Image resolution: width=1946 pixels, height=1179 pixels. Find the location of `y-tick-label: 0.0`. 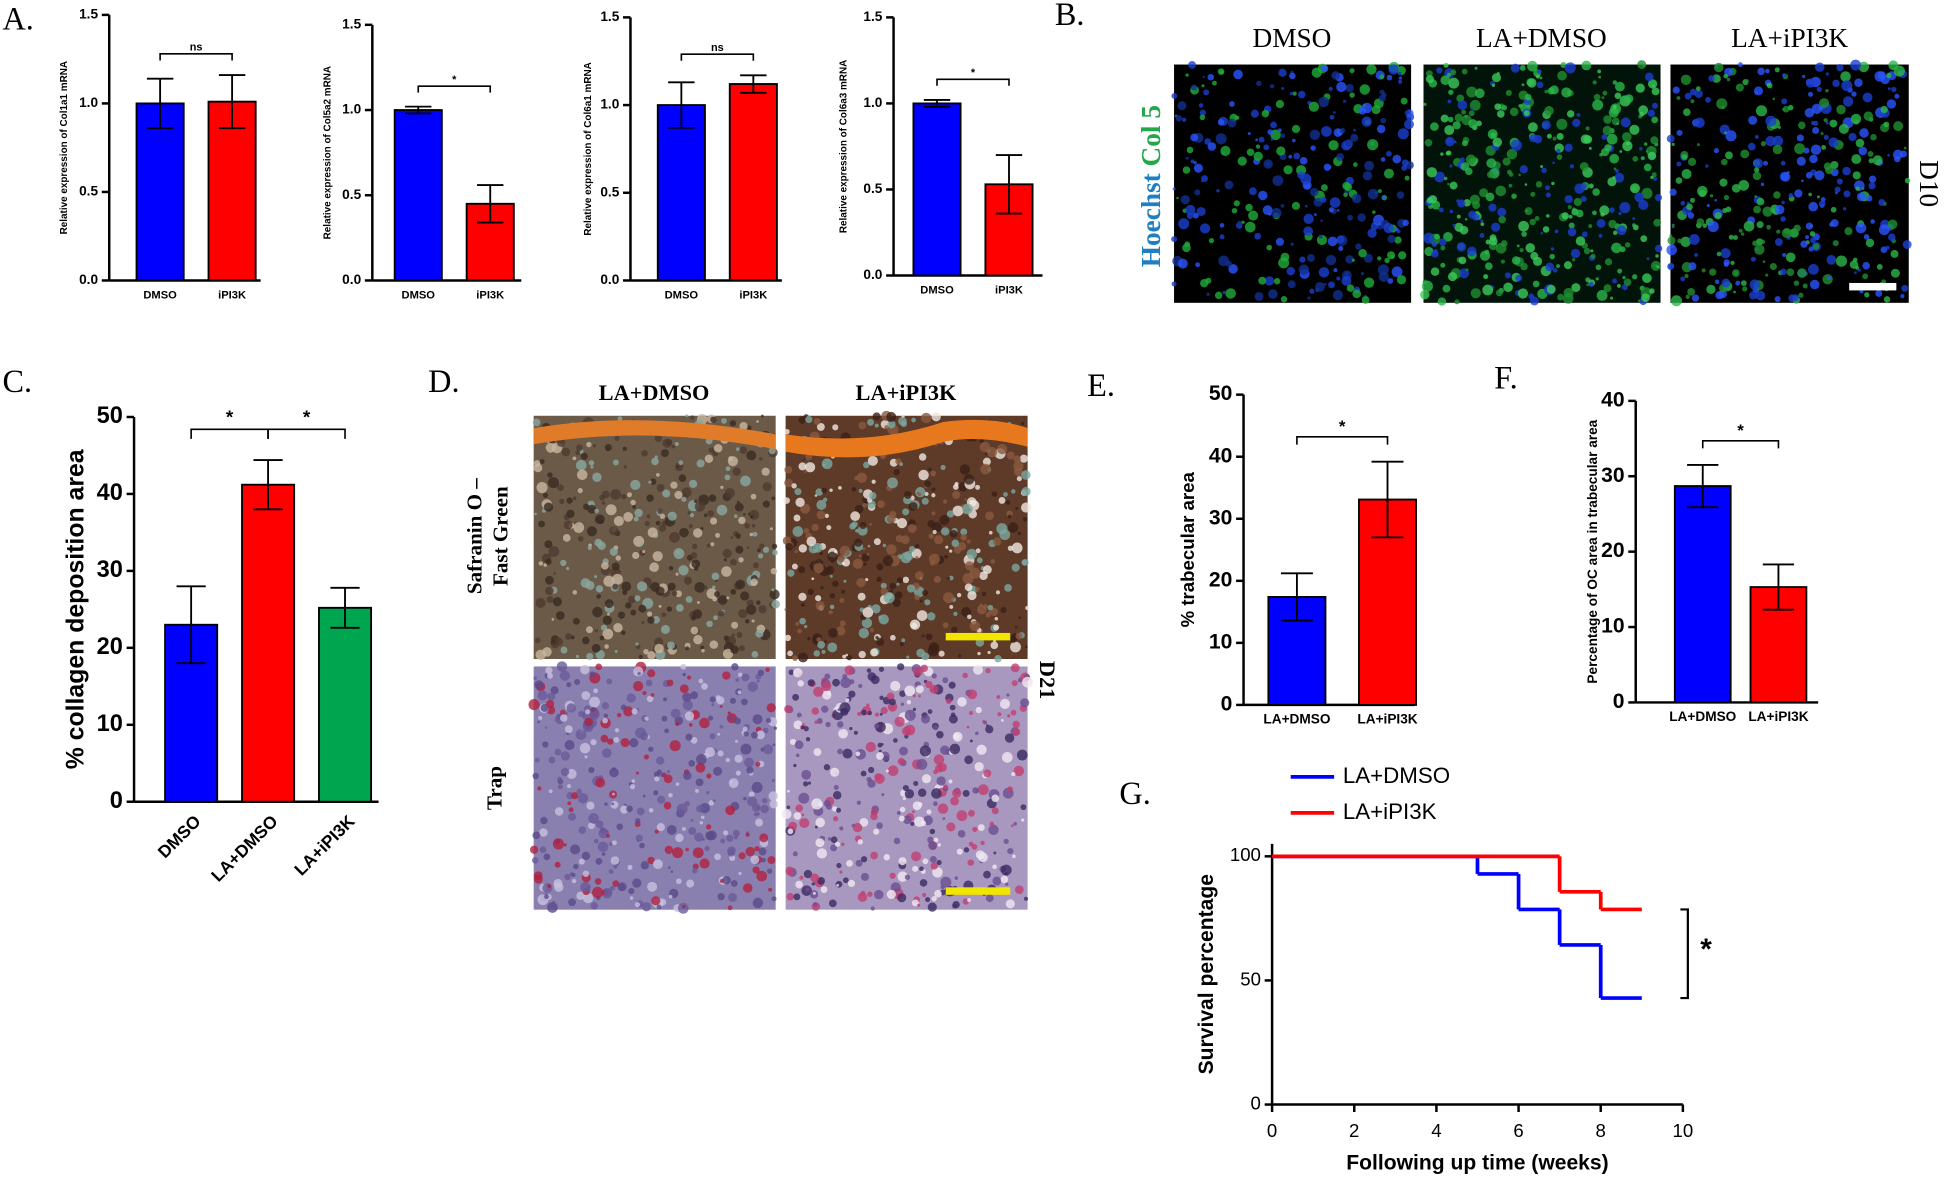

y-tick-label: 0.0 is located at coordinates (351, 279).